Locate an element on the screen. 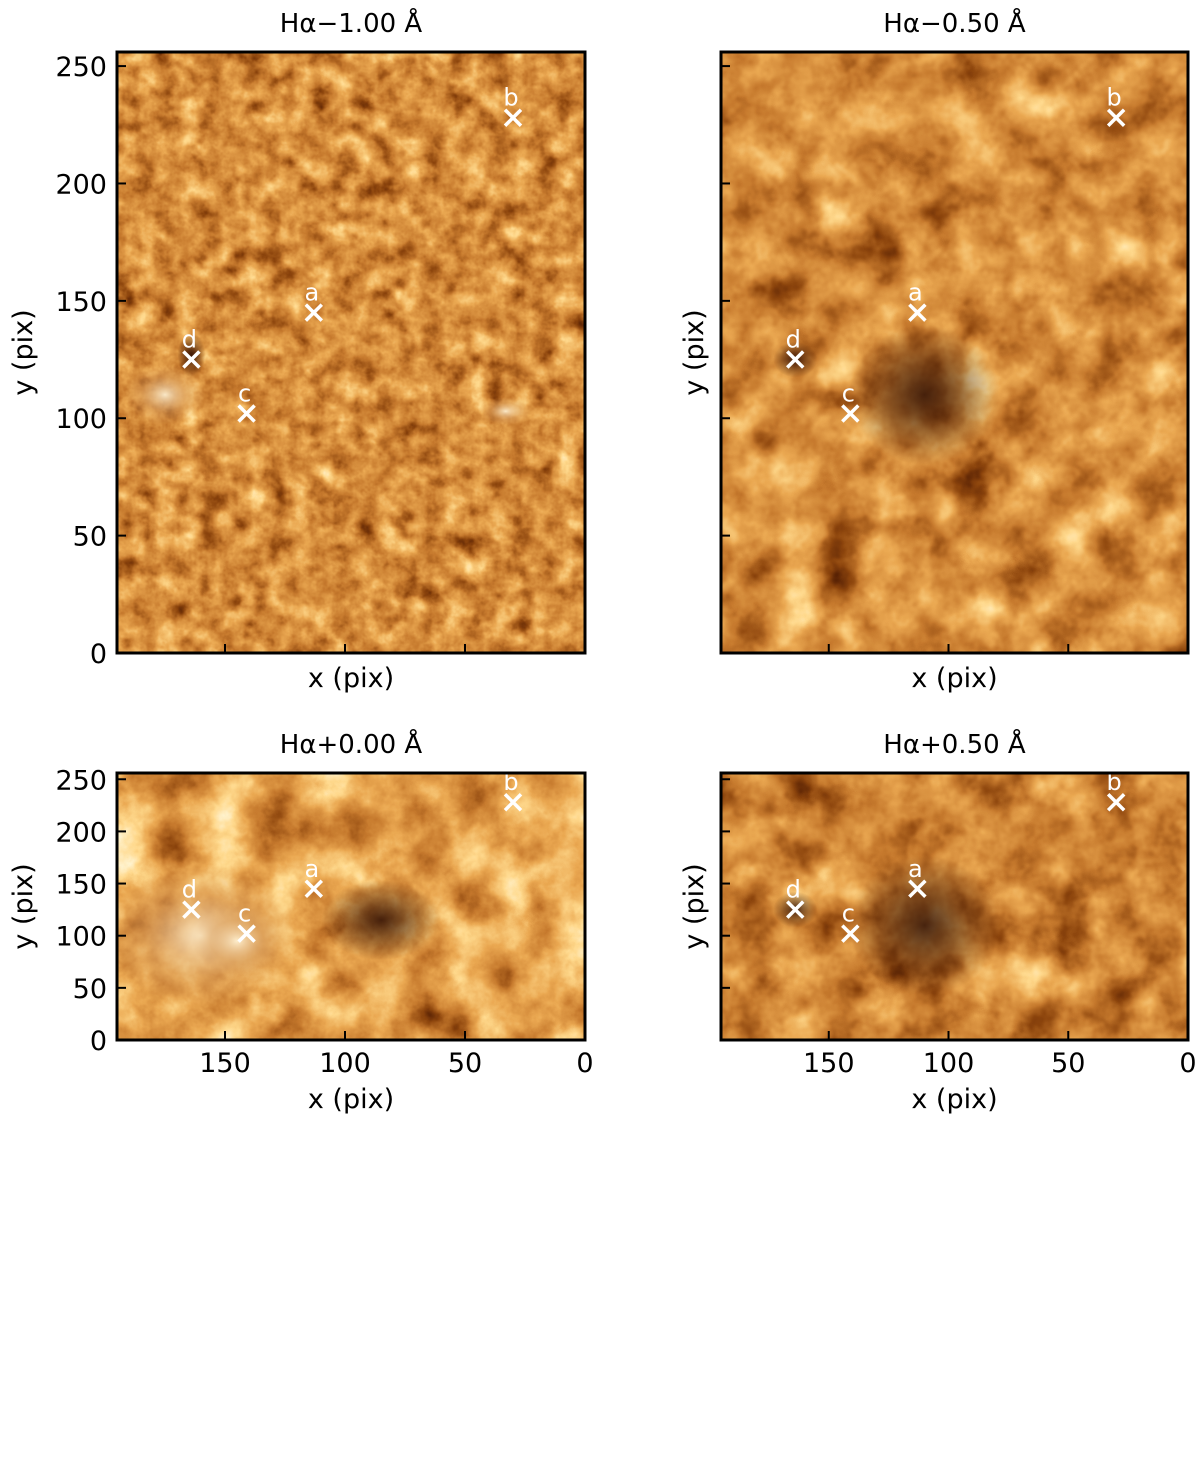 This screenshot has width=1200, height=1461. panel-title: Hα+0.00 Å is located at coordinates (351, 744).